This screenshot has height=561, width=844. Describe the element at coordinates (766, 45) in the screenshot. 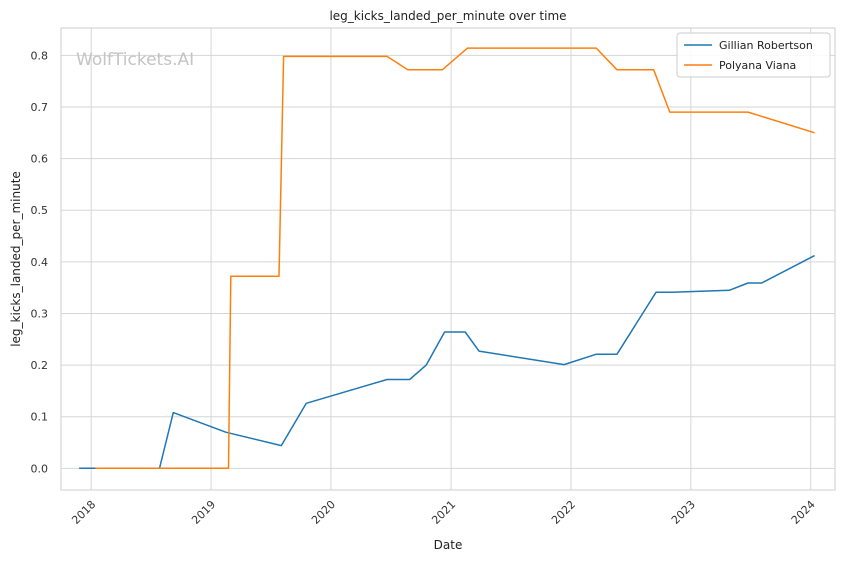

I see `legend-label-gillian-robertson: Gillian Robertson` at that location.